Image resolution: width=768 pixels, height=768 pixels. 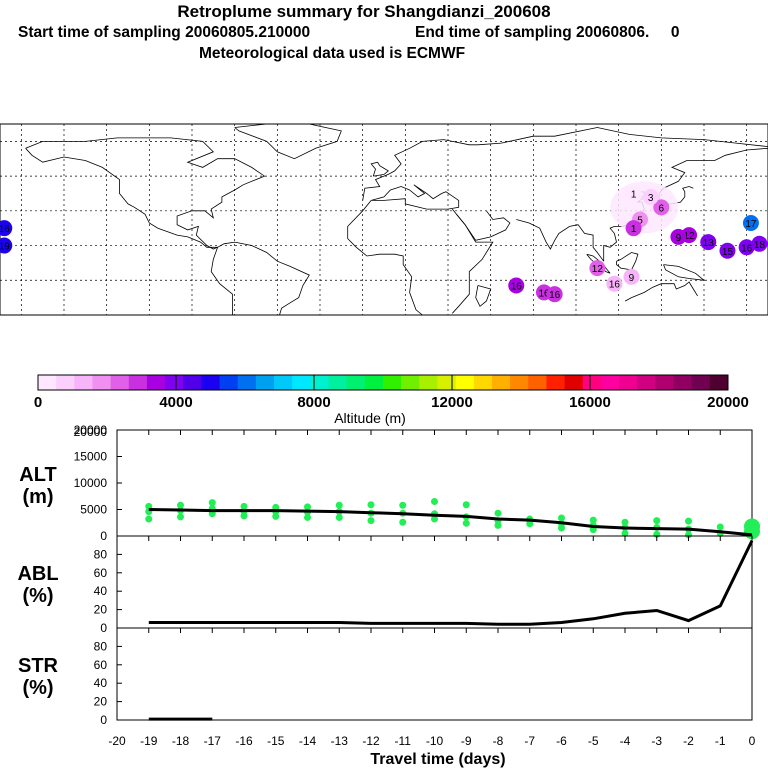 I want to click on abl-ytick-label: 40, so click(x=101, y=591).